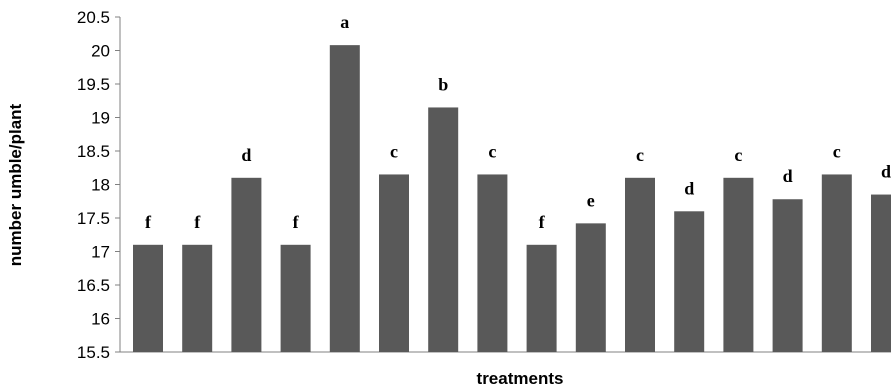 The image size is (891, 391). What do you see at coordinates (93, 285) in the screenshot?
I see `y-tick-label: 16.5` at bounding box center [93, 285].